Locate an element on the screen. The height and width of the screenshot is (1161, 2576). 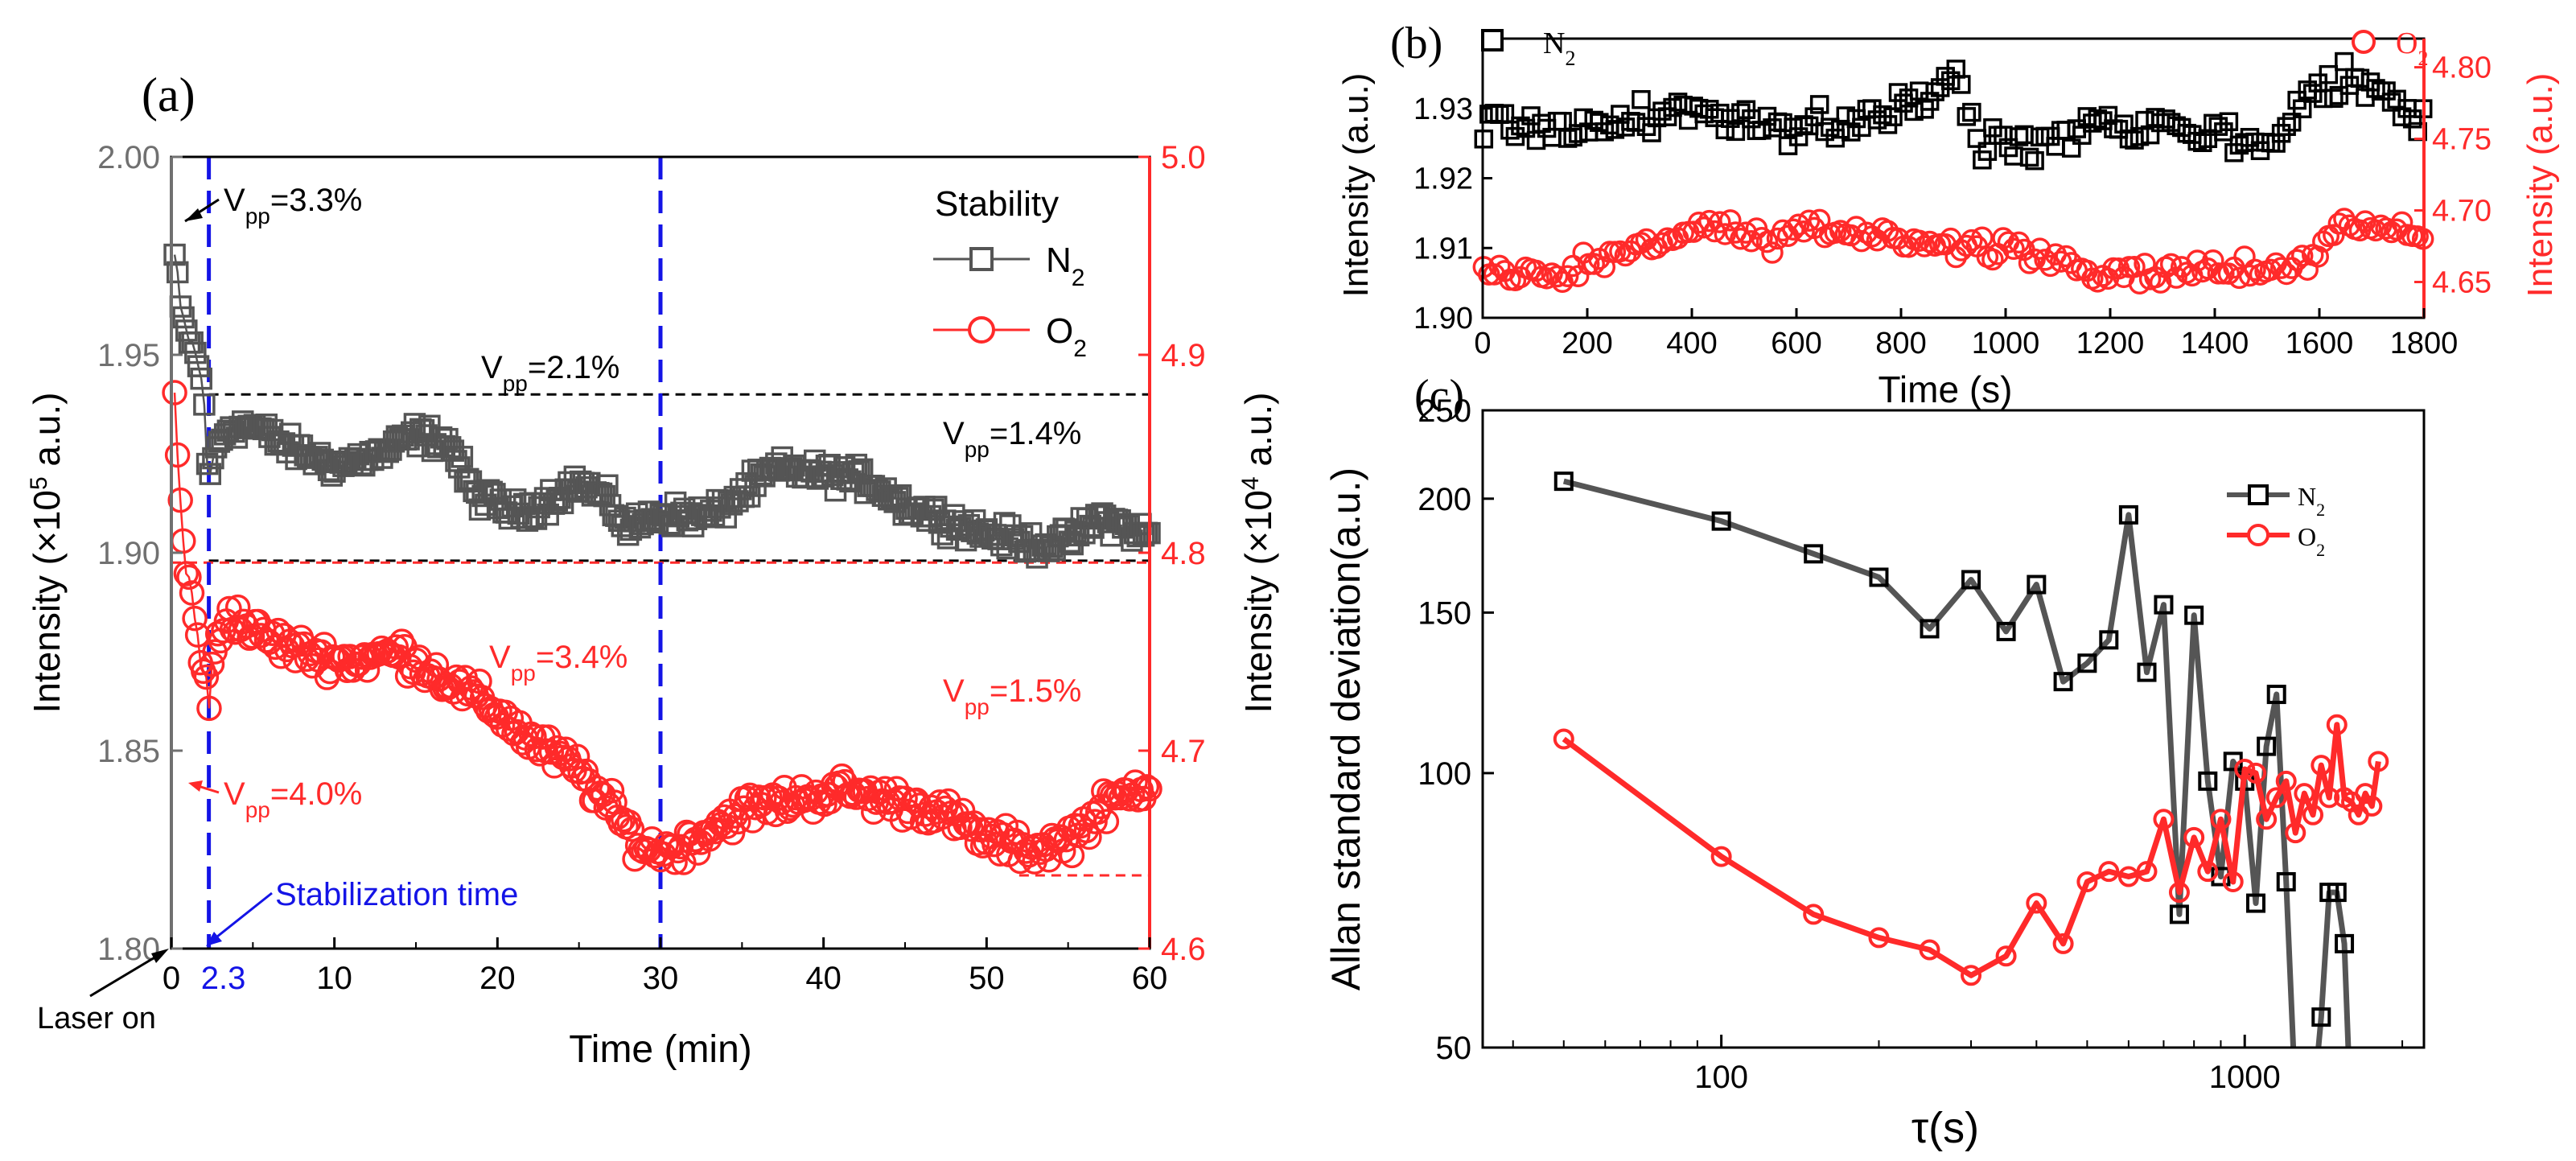
panel-b-ylabel-left: Intensity (a.u.) is located at coordinates (1356, 185).